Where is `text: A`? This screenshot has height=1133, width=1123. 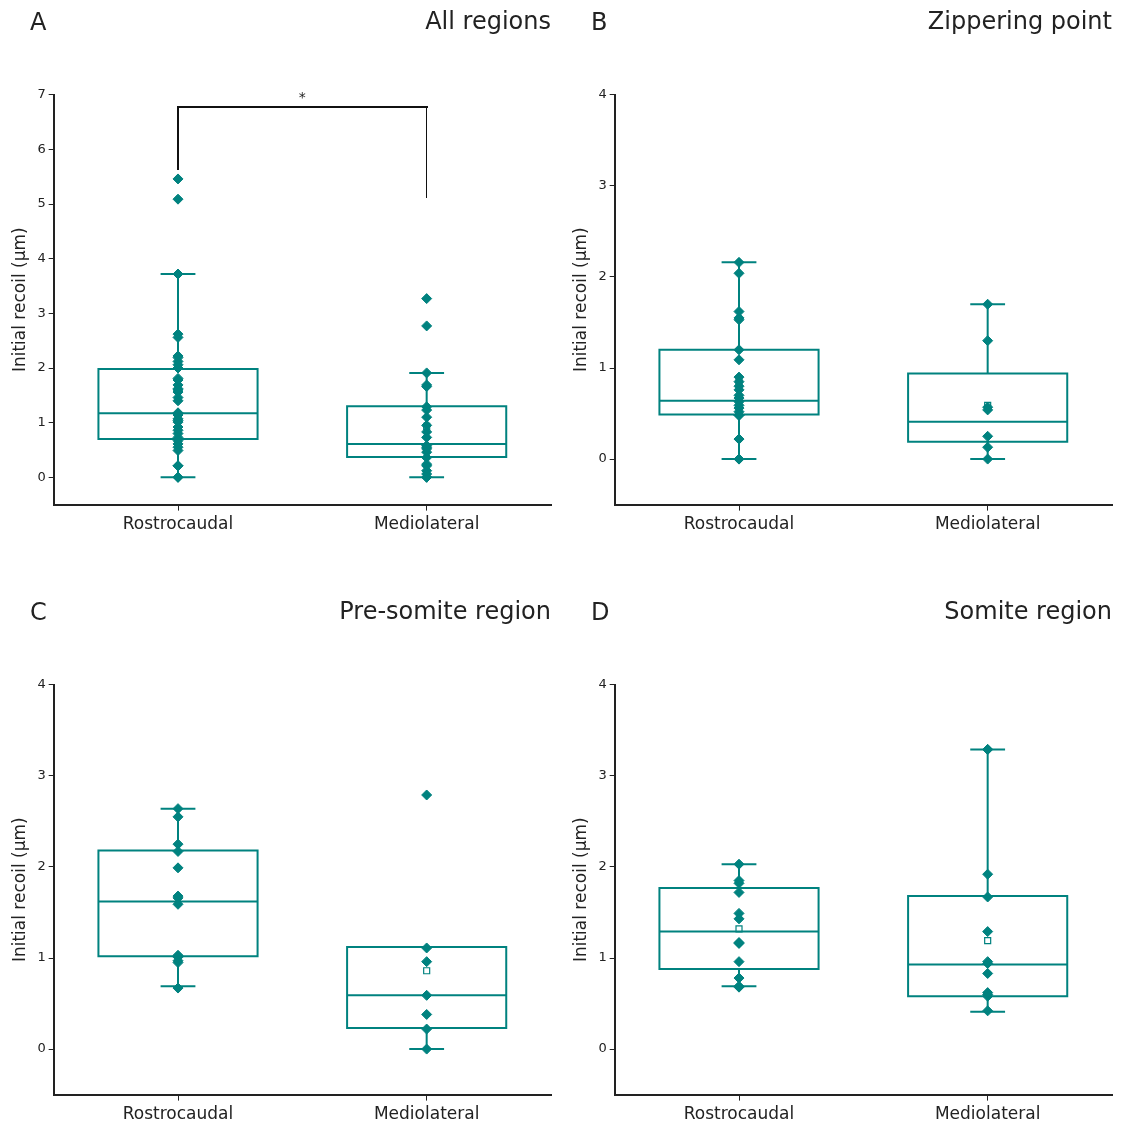
text: A is located at coordinates (38, 22).